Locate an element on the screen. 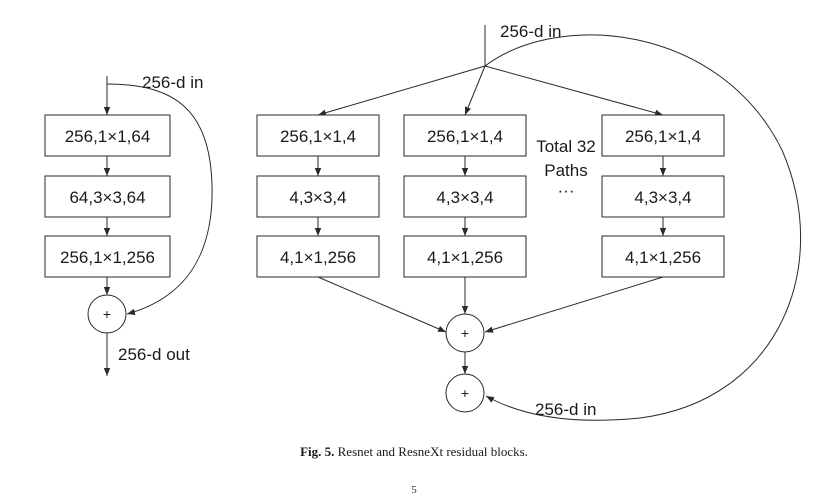 The height and width of the screenshot is (496, 828). resnext-path-1-layer-2-label: 4,3×3,4 is located at coordinates (317, 197).